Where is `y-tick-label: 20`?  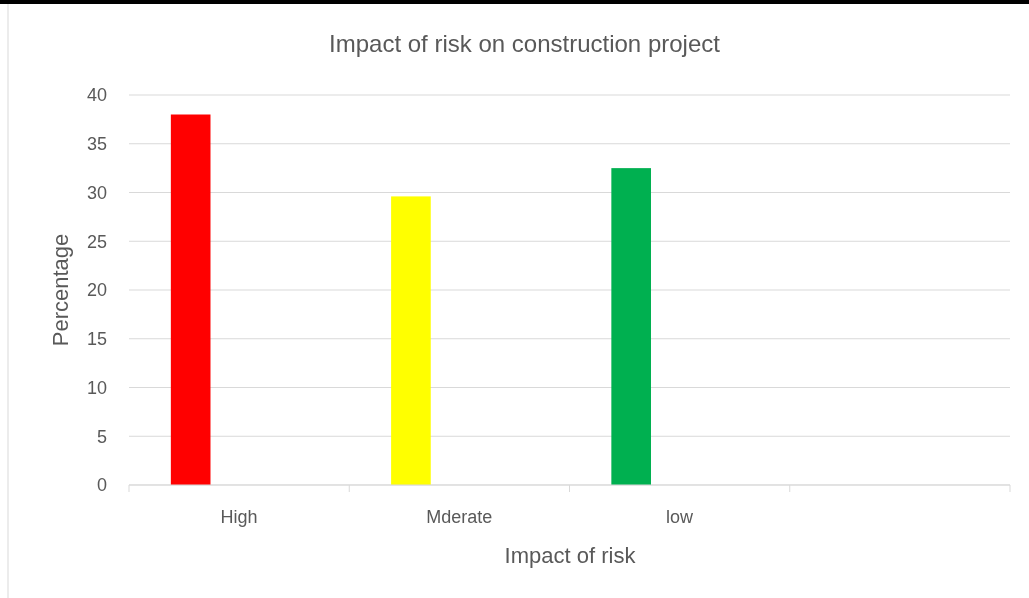 y-tick-label: 20 is located at coordinates (96, 290).